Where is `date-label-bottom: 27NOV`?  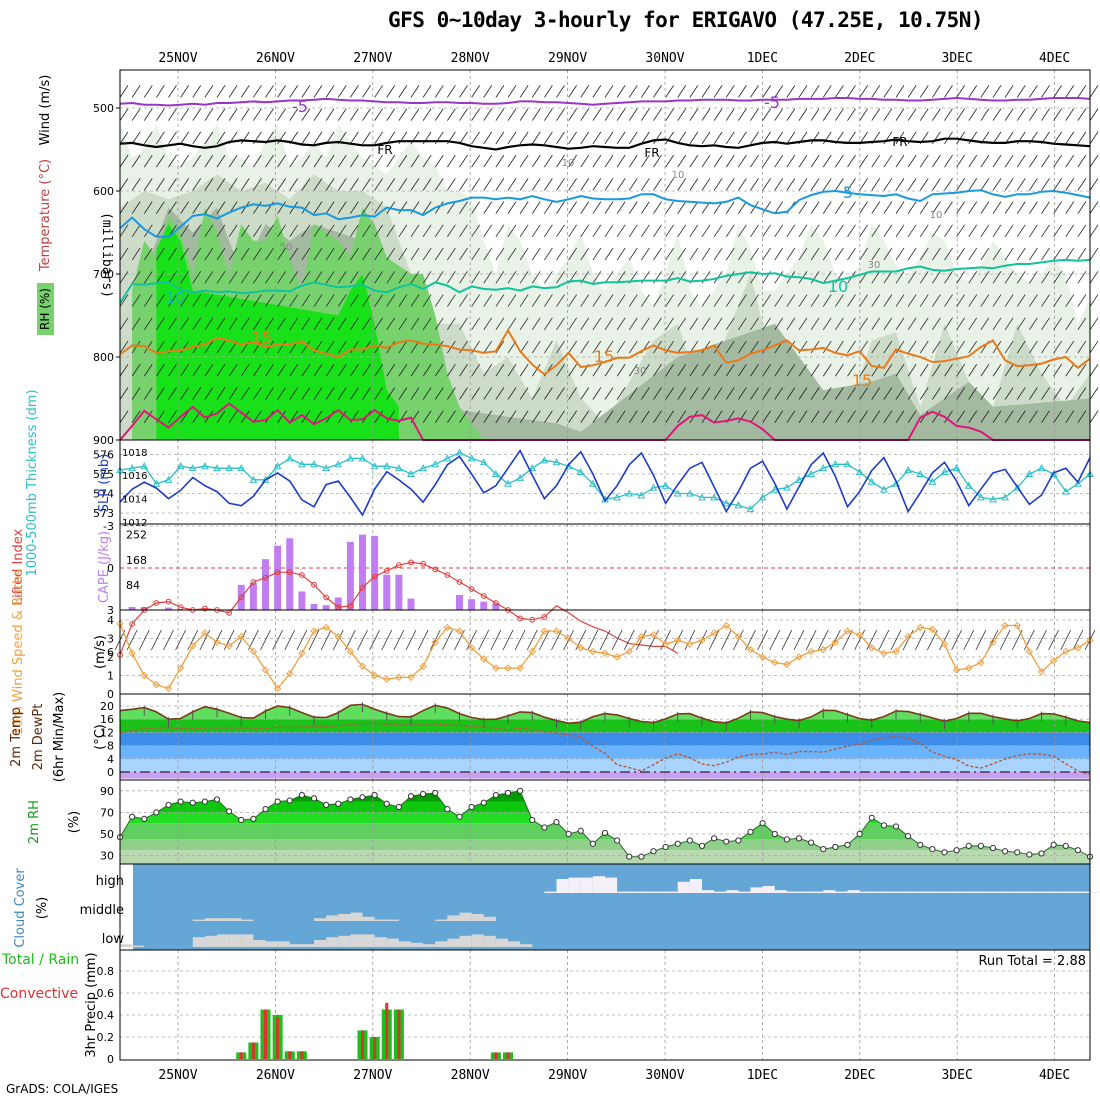
date-label-bottom: 27NOV is located at coordinates (372, 1075).